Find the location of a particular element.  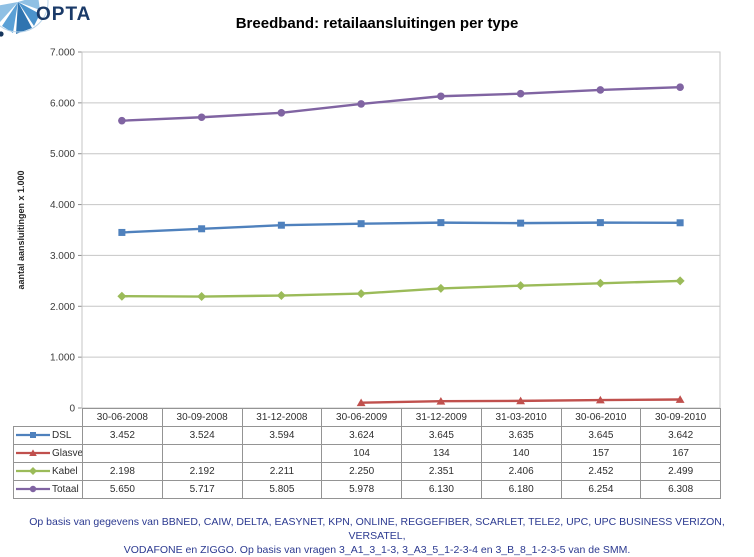

legend-cell-dsl: DSL is located at coordinates (48, 435).